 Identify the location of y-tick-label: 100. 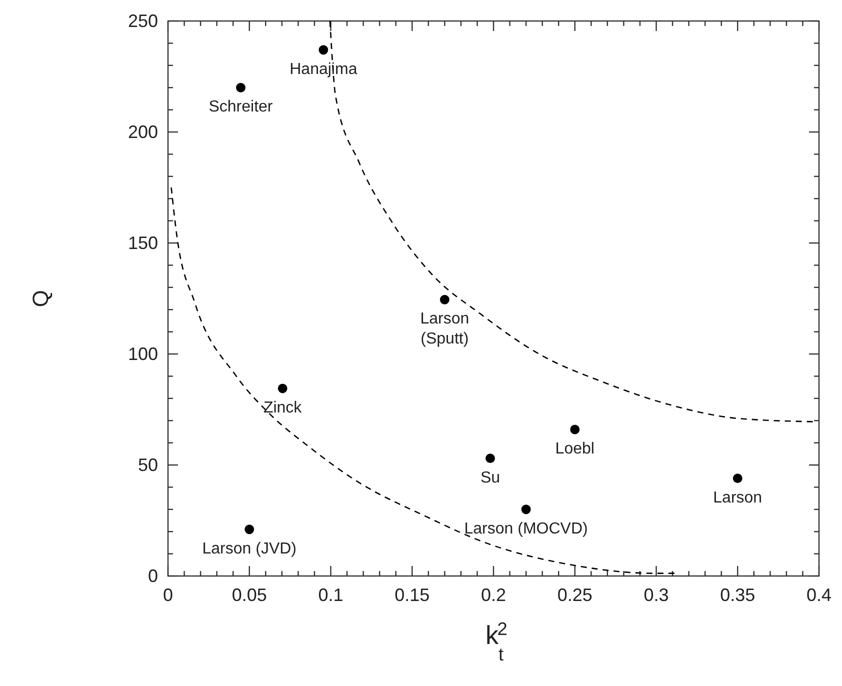
(143, 354).